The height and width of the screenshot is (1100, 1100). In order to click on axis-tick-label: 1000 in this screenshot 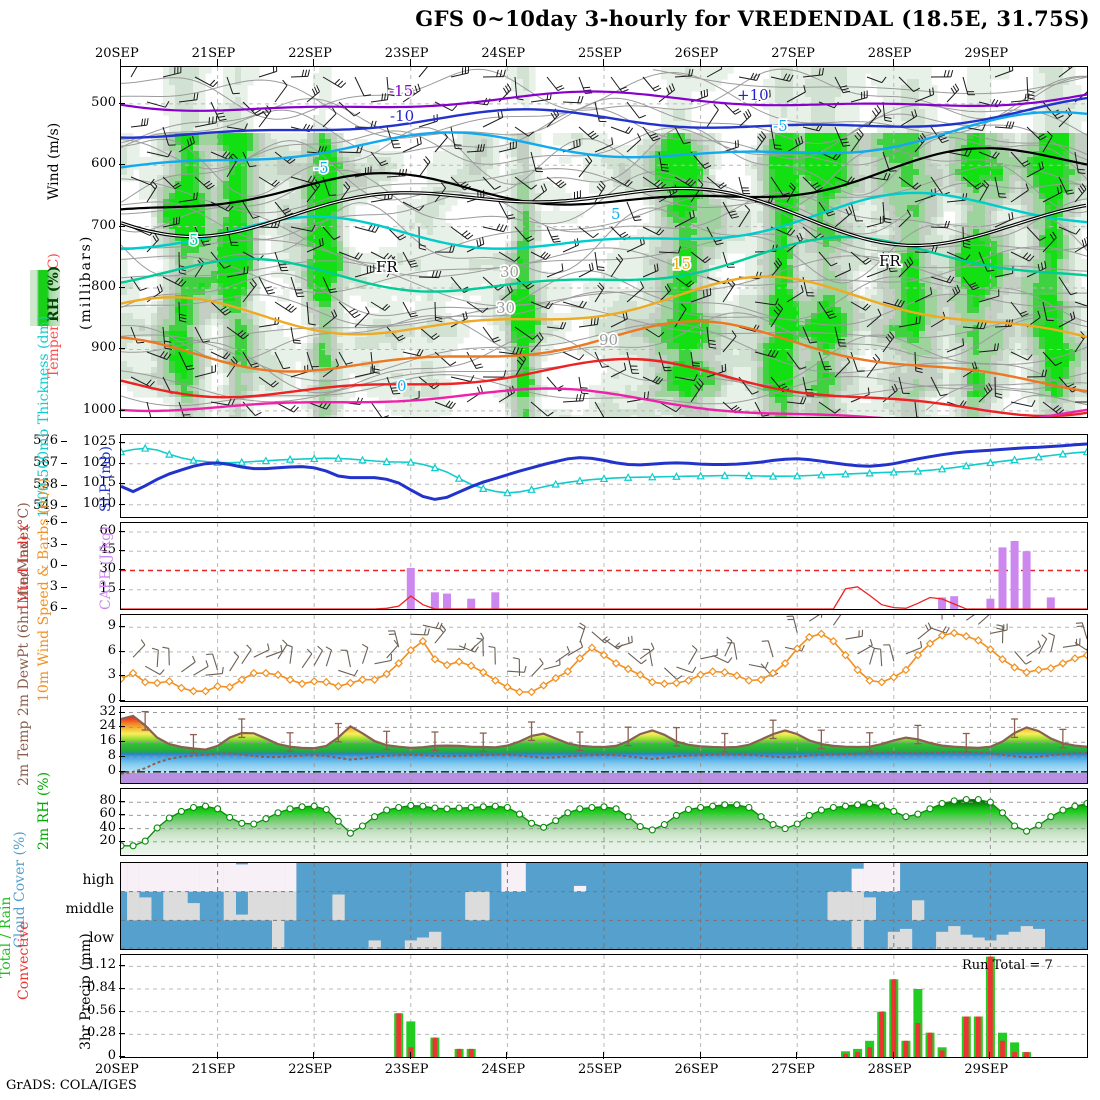, I will do `click(99, 409)`.